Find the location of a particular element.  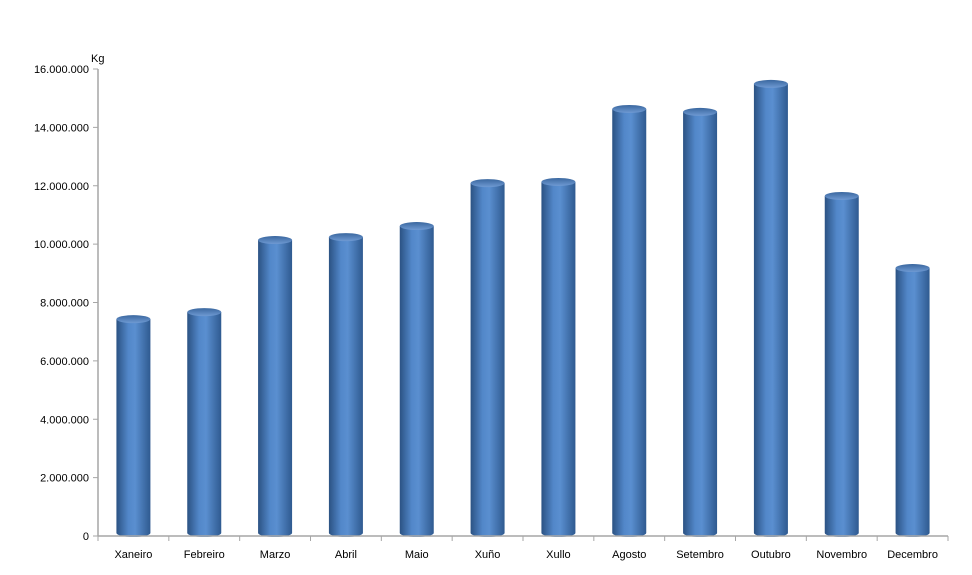

x-tick-label: Decembro is located at coordinates (912, 555).